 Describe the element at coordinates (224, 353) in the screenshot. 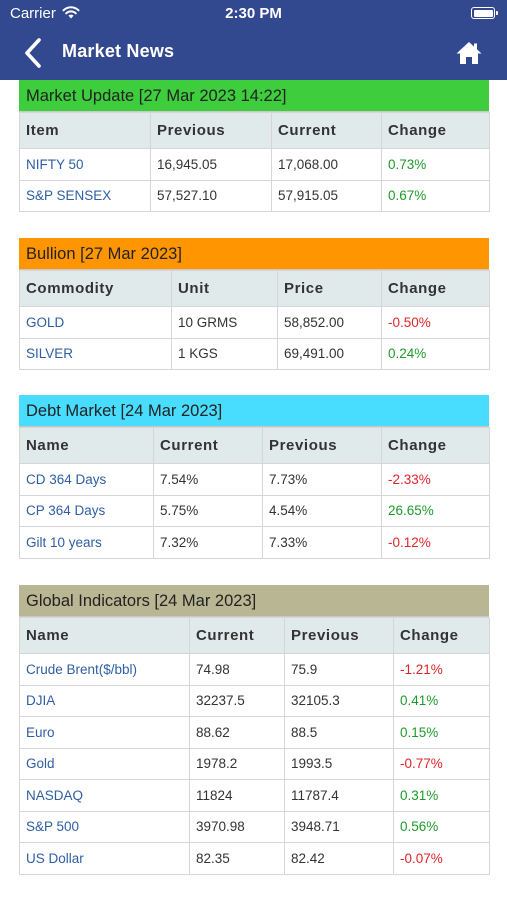

I see `value-cell: 1 KGS` at that location.